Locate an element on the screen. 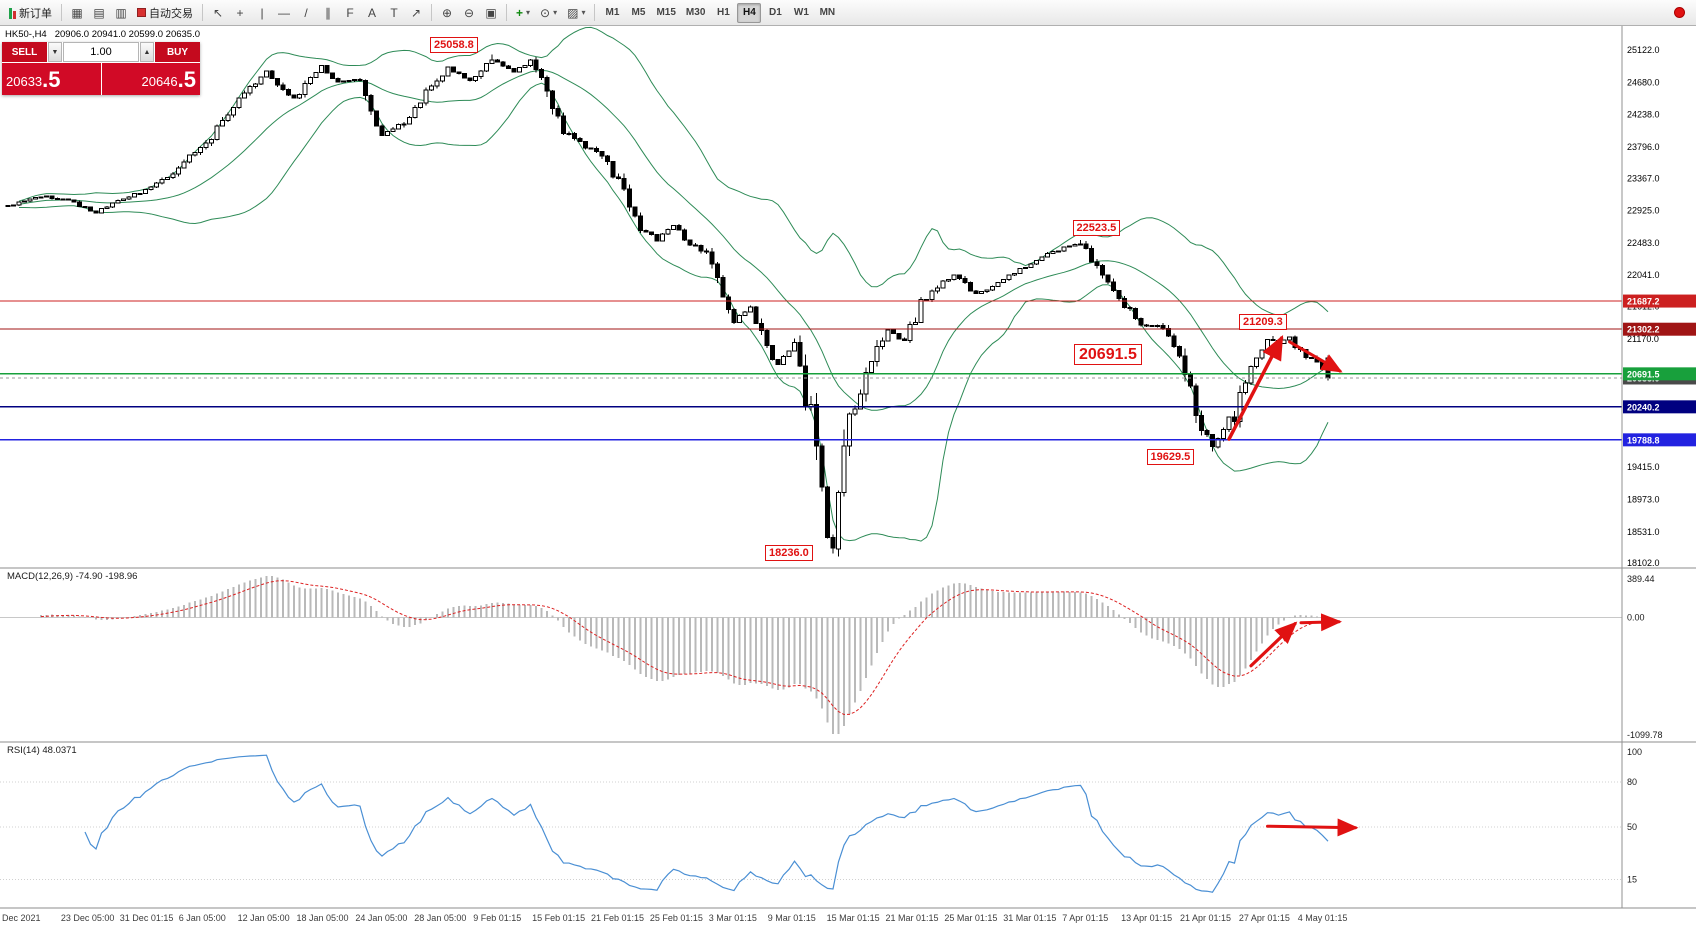  rsi-axis-tick: 50 is located at coordinates (1632, 827).